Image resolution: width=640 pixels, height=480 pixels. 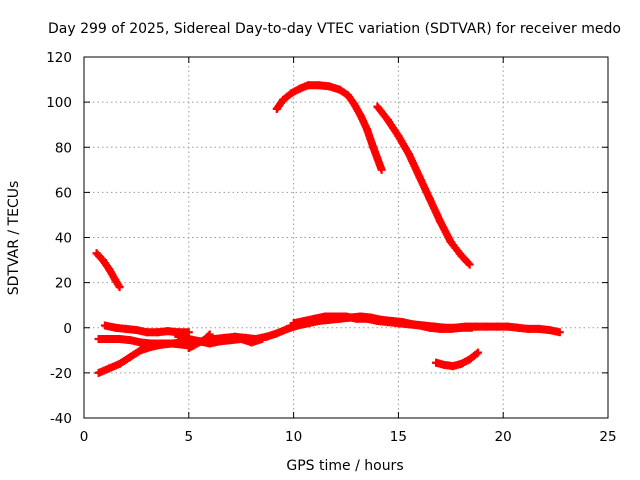 I want to click on y-tick-label: 0, so click(x=67, y=329).